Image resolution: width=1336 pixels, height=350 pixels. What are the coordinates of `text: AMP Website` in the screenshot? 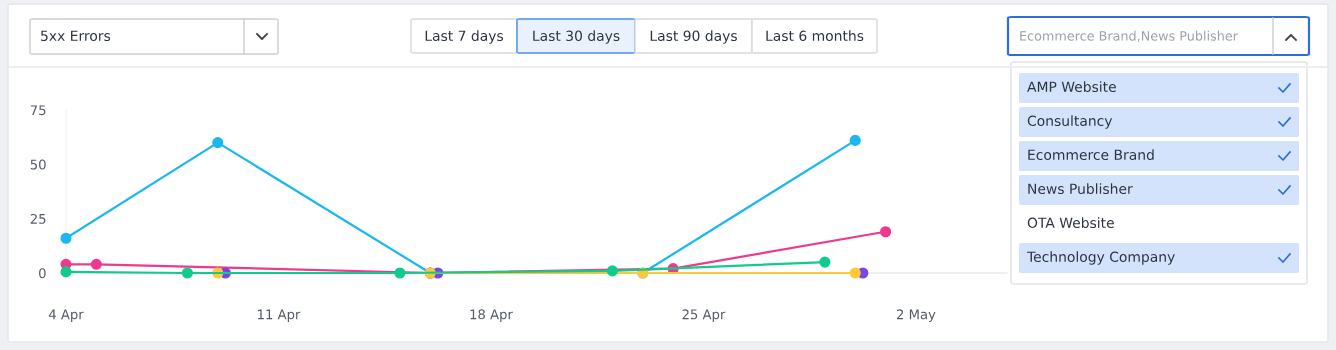 It's located at (1071, 87).